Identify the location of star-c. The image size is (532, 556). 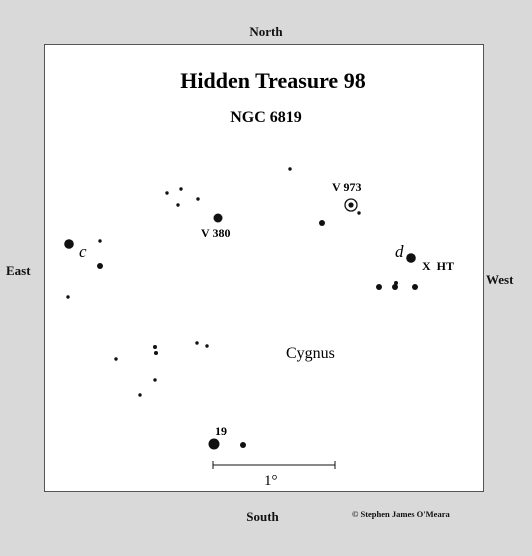
(69, 244).